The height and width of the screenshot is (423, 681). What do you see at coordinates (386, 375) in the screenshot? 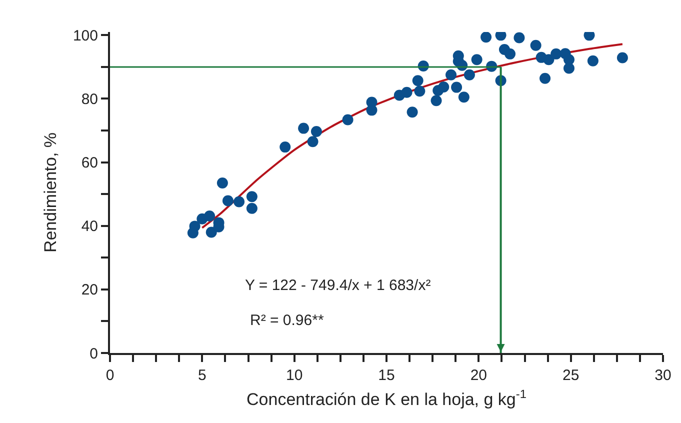
I see `x-tick-label: 15` at bounding box center [386, 375].